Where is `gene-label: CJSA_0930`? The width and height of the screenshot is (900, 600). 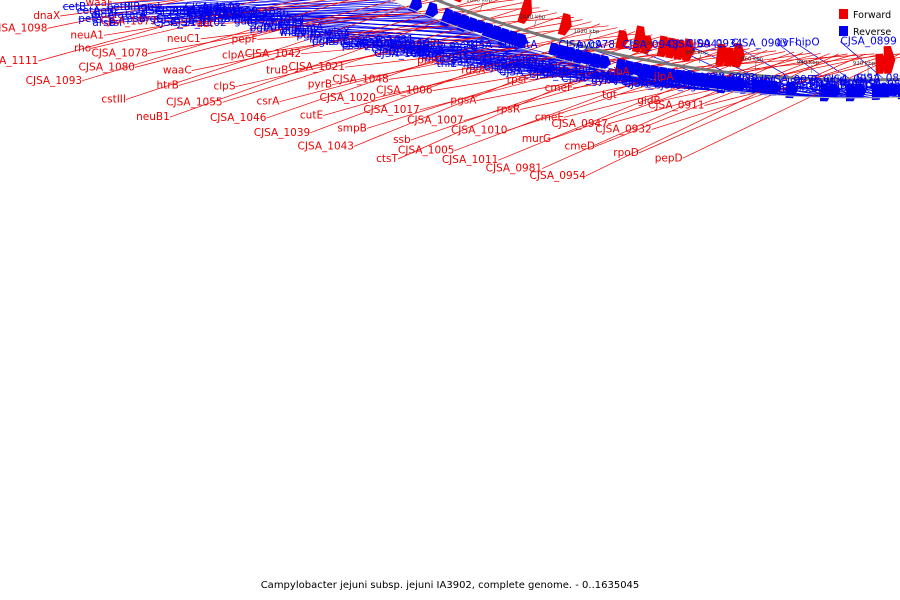 gene-label: CJSA_0930 is located at coordinates (742, 82).